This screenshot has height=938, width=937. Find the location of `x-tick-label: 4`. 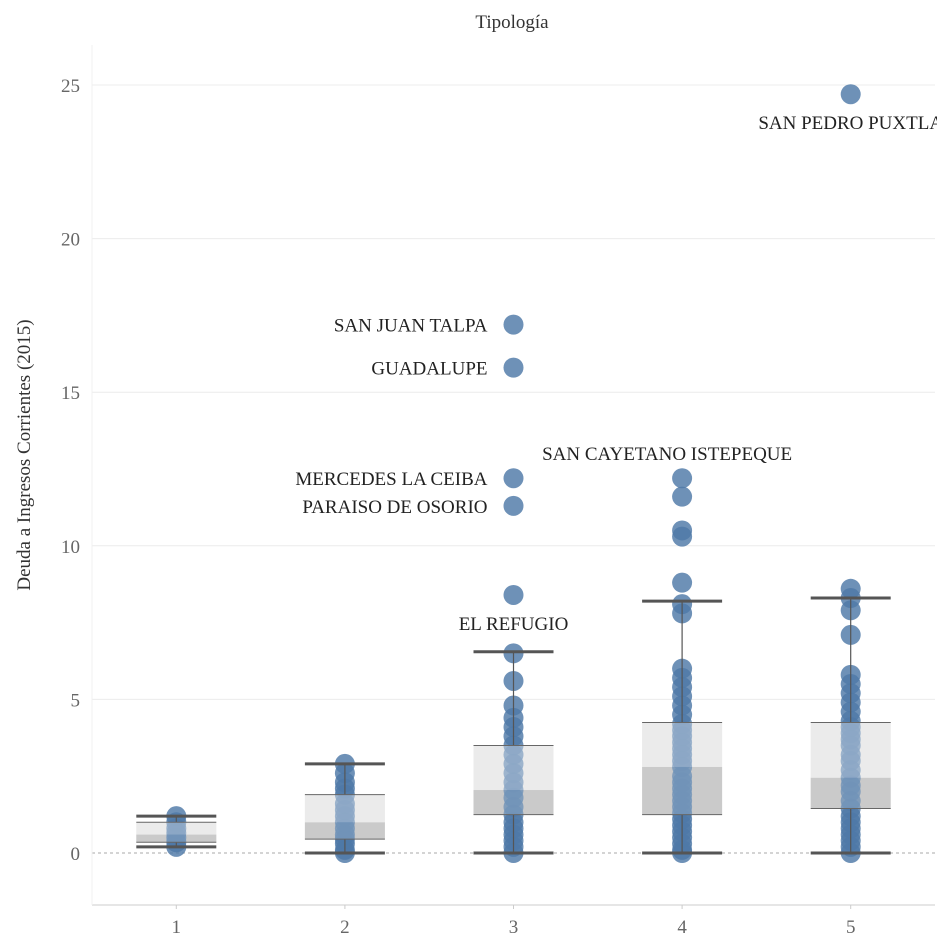

x-tick-label: 4 is located at coordinates (682, 927).